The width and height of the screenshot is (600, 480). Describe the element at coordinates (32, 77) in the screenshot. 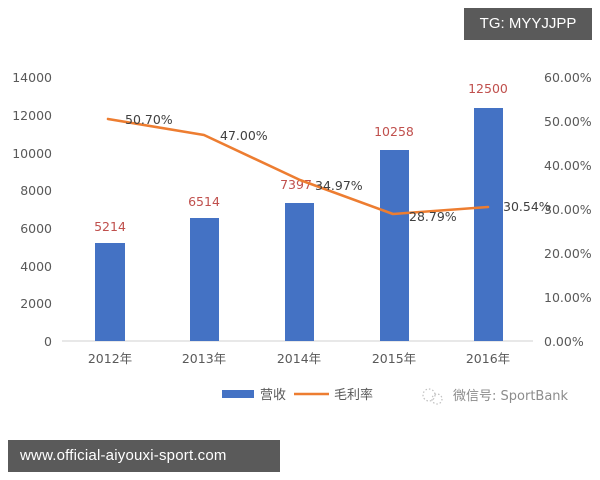

I see `left-tick: 14000` at that location.